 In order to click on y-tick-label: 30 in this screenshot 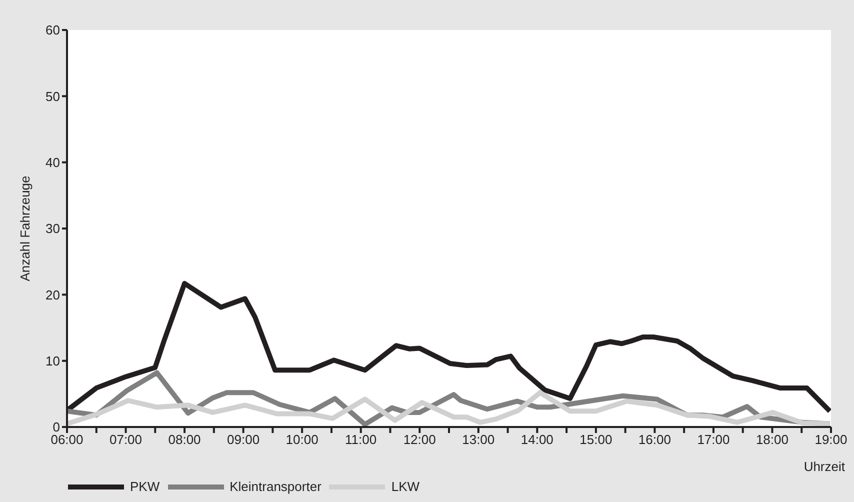, I will do `click(53, 228)`.